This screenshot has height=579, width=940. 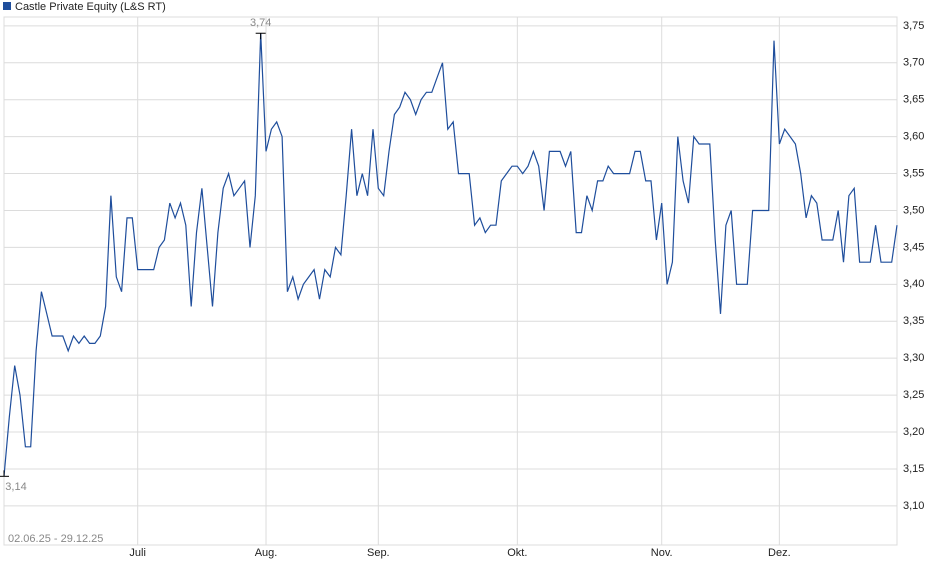 I want to click on y-tick-label: 3,40, so click(x=913, y=284).